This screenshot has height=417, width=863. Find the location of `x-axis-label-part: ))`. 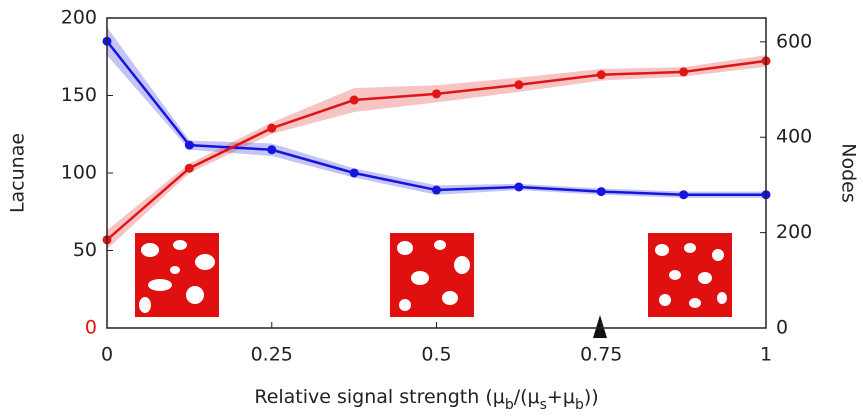

x-axis-label-part: )) is located at coordinates (591, 397).